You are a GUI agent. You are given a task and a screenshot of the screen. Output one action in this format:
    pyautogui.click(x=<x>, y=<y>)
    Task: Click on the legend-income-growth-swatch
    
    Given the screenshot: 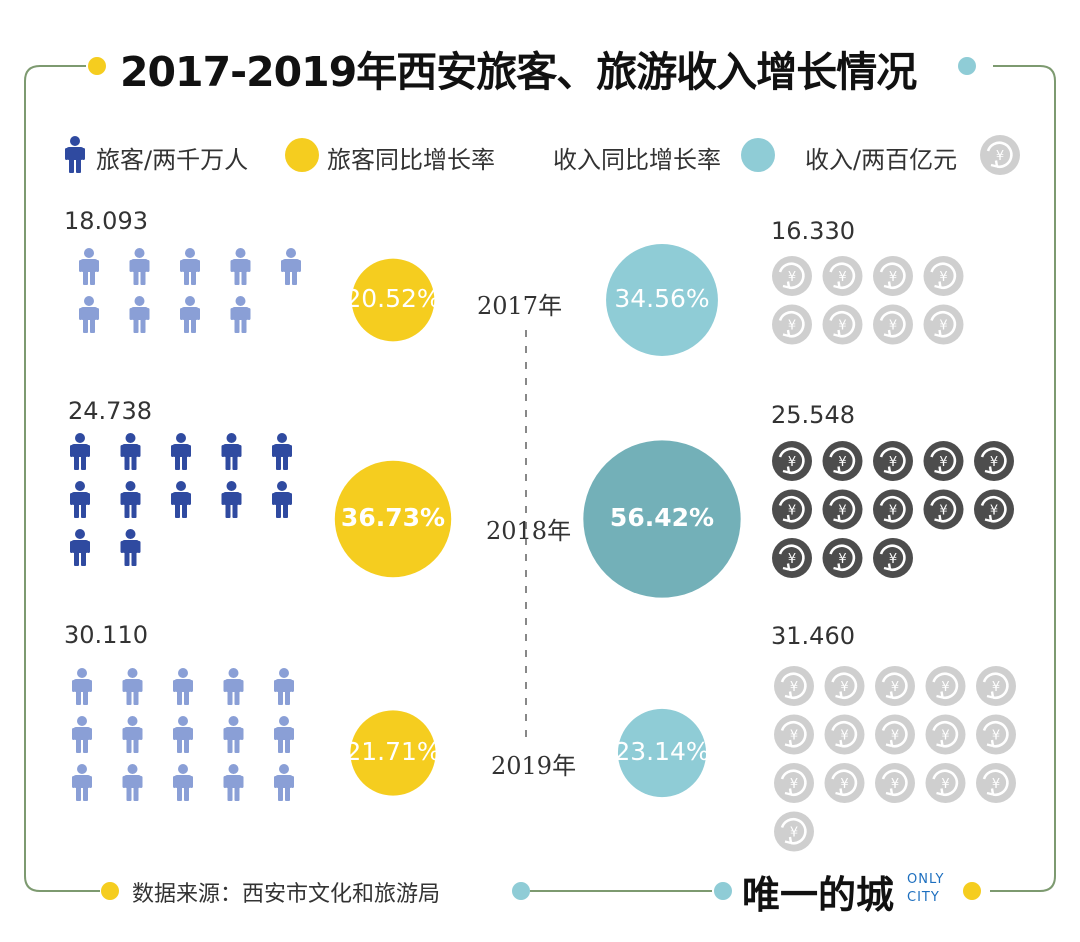 What is the action you would take?
    pyautogui.click(x=758, y=155)
    